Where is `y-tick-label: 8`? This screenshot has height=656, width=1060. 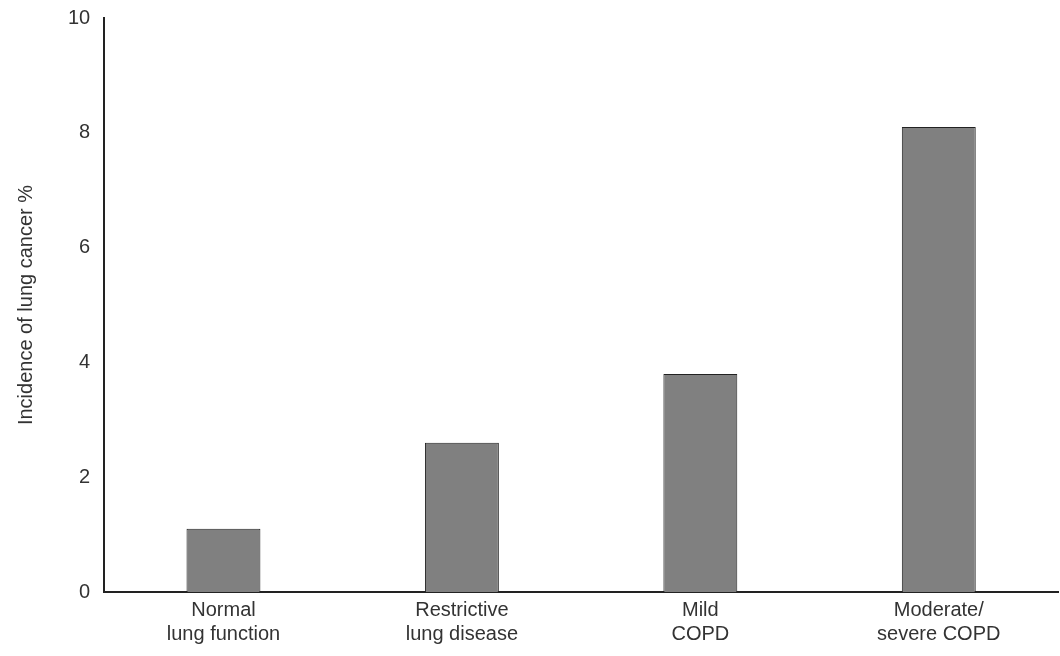
y-tick-label: 8 is located at coordinates (85, 131).